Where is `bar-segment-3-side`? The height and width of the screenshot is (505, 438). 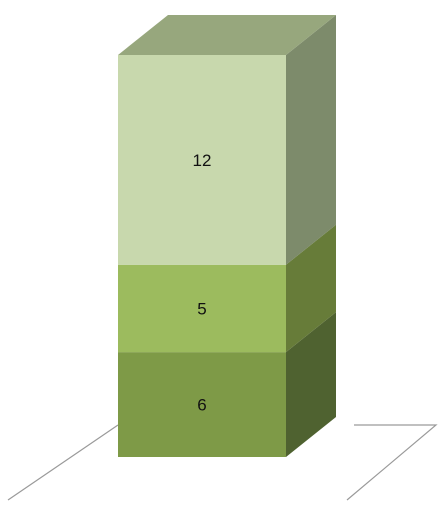 bar-segment-3-side is located at coordinates (311, 140).